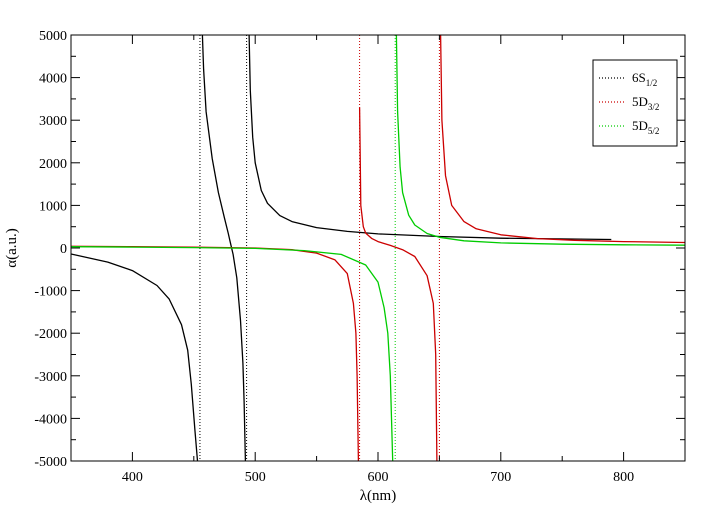  What do you see at coordinates (50, 419) in the screenshot?
I see `y-tick-label: -4000` at bounding box center [50, 419].